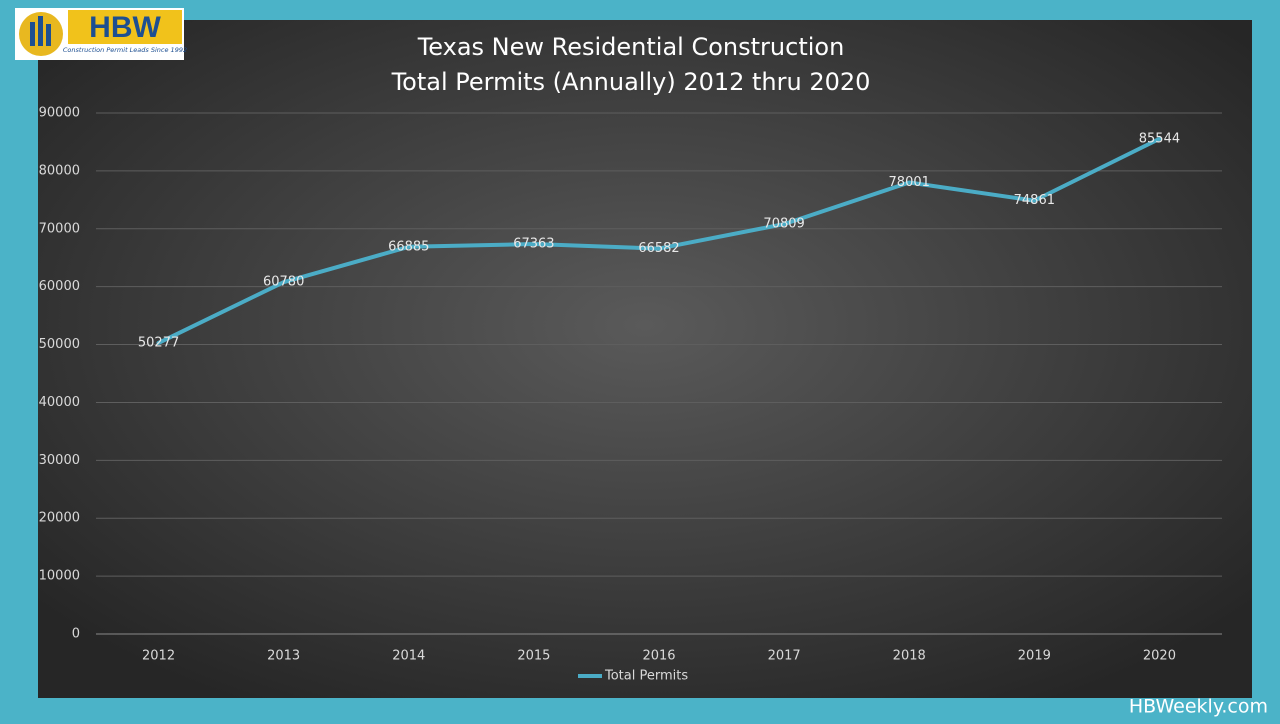  Describe the element at coordinates (1034, 200) in the screenshot. I see `data-label: 74861` at that location.